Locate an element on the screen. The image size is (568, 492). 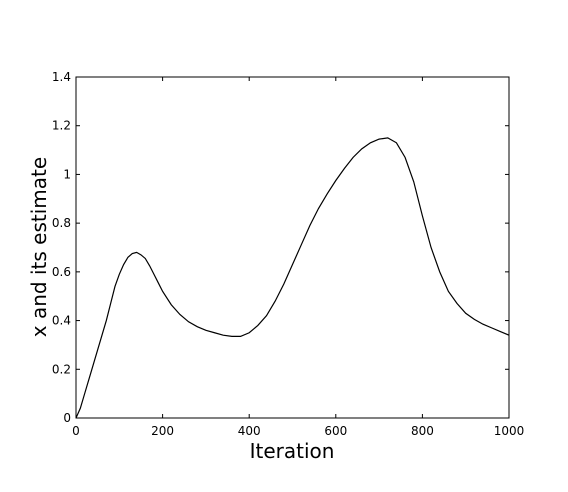
y-tick-label: 1.2 is located at coordinates (61, 126).